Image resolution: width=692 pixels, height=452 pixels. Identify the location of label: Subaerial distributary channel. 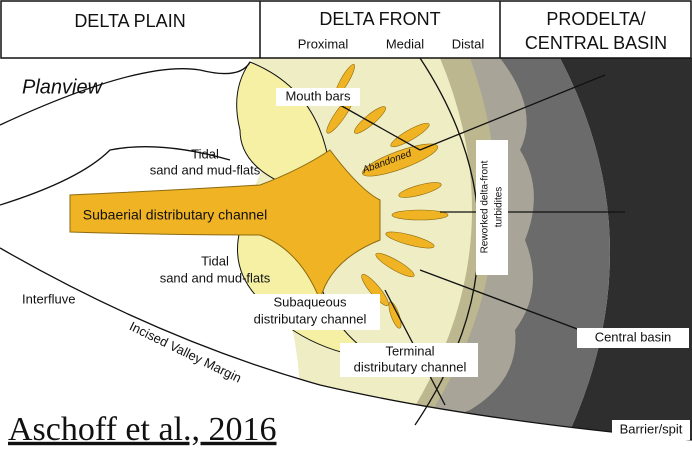
(175, 215).